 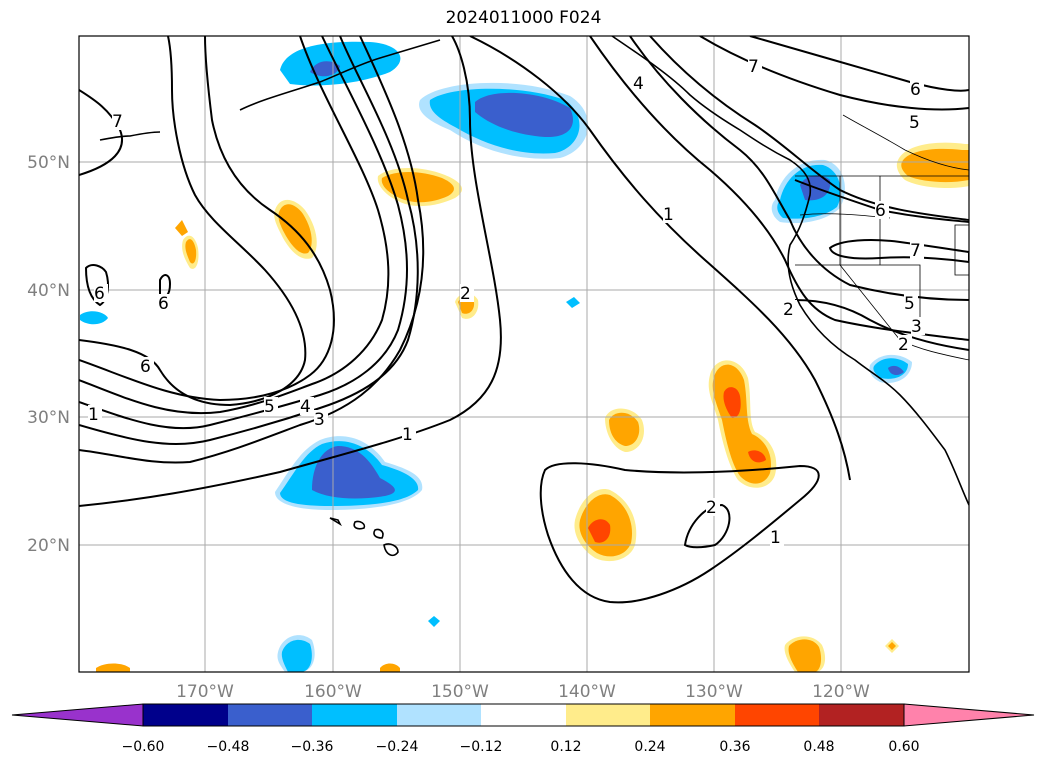 I want to click on colorbar-tick: 0.36, so click(x=734, y=747).